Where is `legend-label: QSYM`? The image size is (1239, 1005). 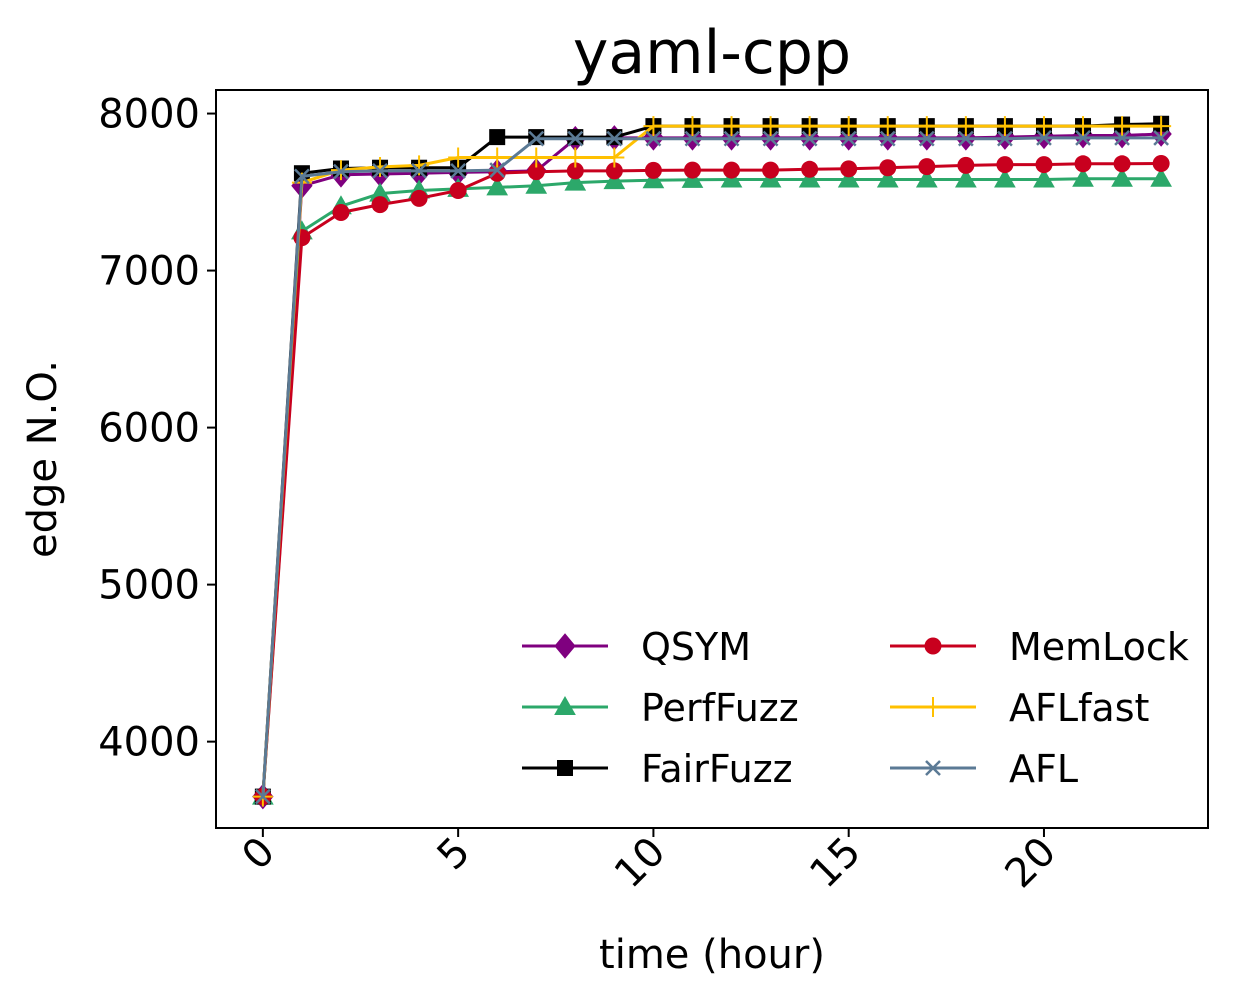 legend-label: QSYM is located at coordinates (696, 647).